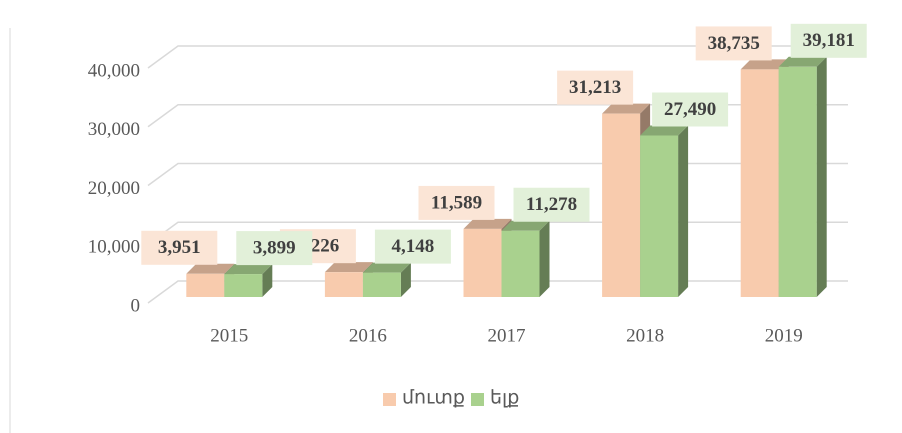 Image resolution: width=902 pixels, height=433 pixels. I want to click on legend: մուտք ելք, so click(451, 397).